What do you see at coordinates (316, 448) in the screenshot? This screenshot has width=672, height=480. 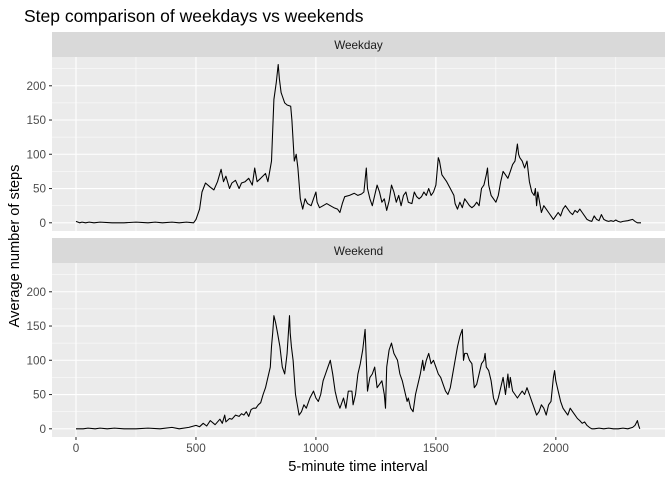 I see `x-tick-label: 1000` at bounding box center [316, 448].